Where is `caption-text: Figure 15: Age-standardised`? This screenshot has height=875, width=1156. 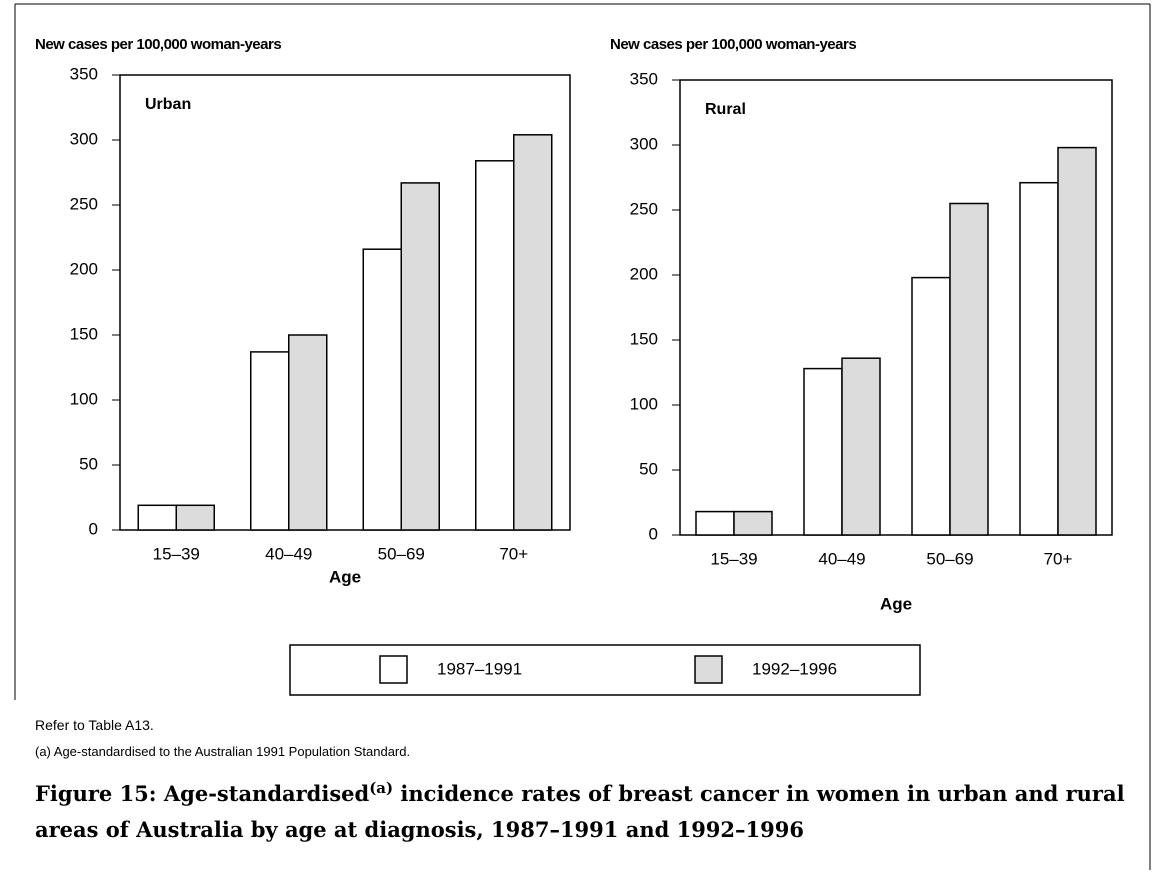 caption-text: Figure 15: Age-standardised is located at coordinates (202, 793).